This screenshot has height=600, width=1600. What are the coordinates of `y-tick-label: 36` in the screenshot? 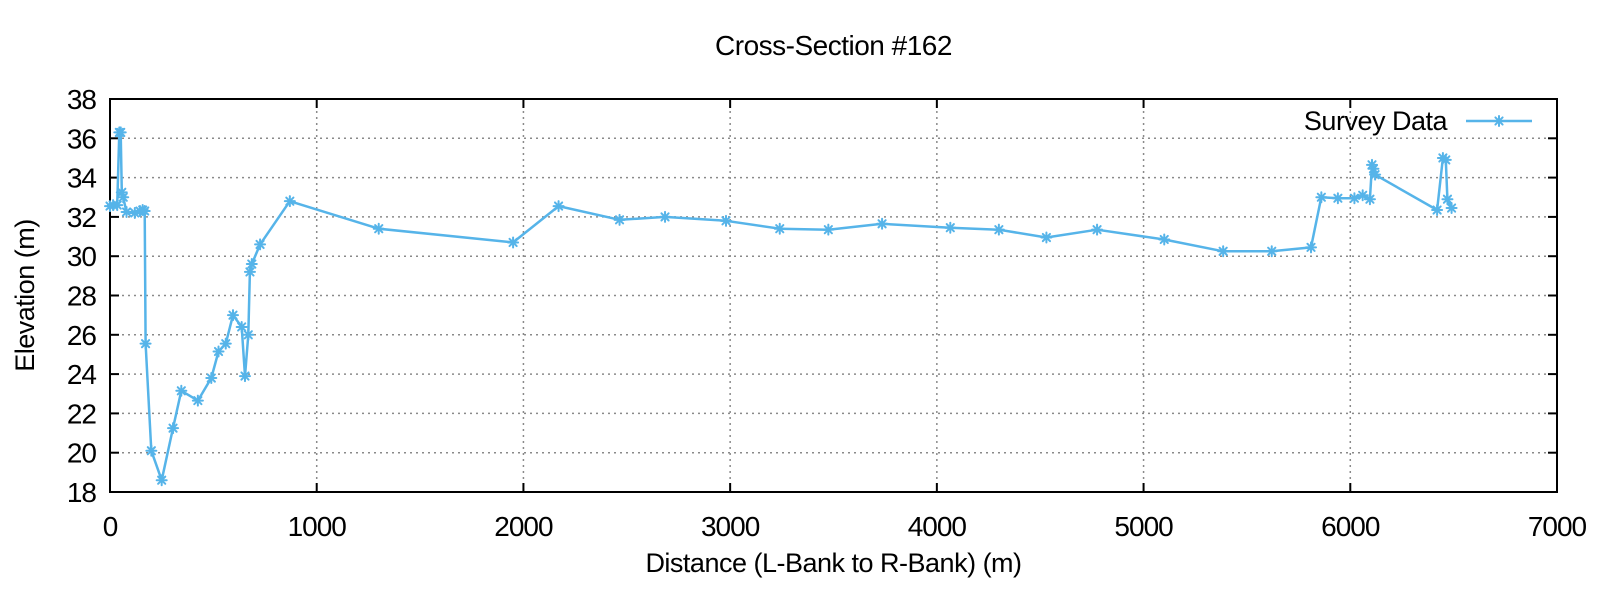 It's located at (82, 138).